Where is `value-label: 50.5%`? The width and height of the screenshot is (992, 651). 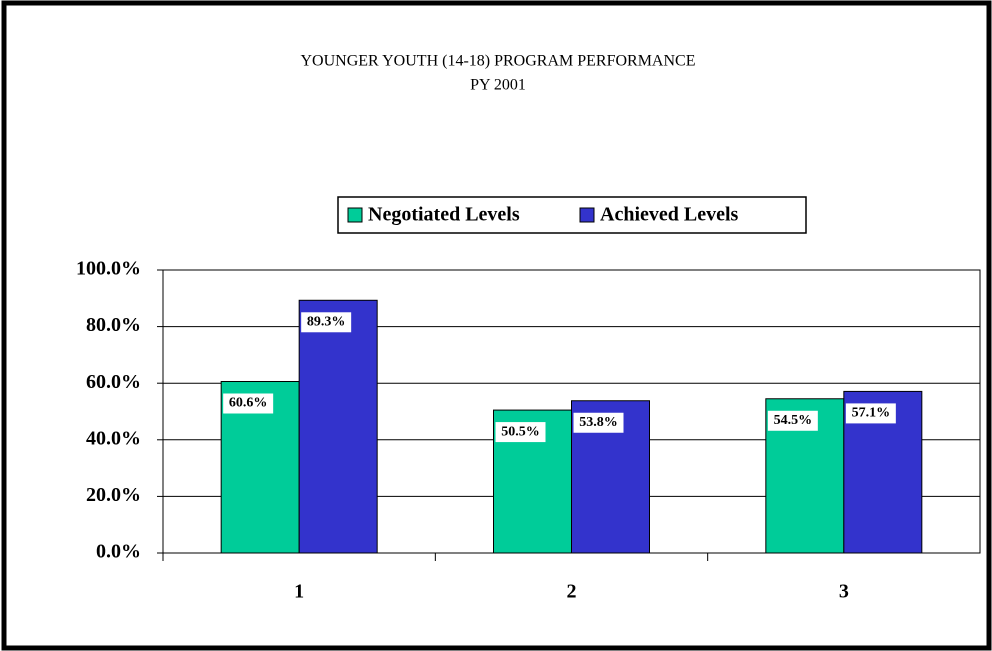
value-label: 50.5% is located at coordinates (520, 431).